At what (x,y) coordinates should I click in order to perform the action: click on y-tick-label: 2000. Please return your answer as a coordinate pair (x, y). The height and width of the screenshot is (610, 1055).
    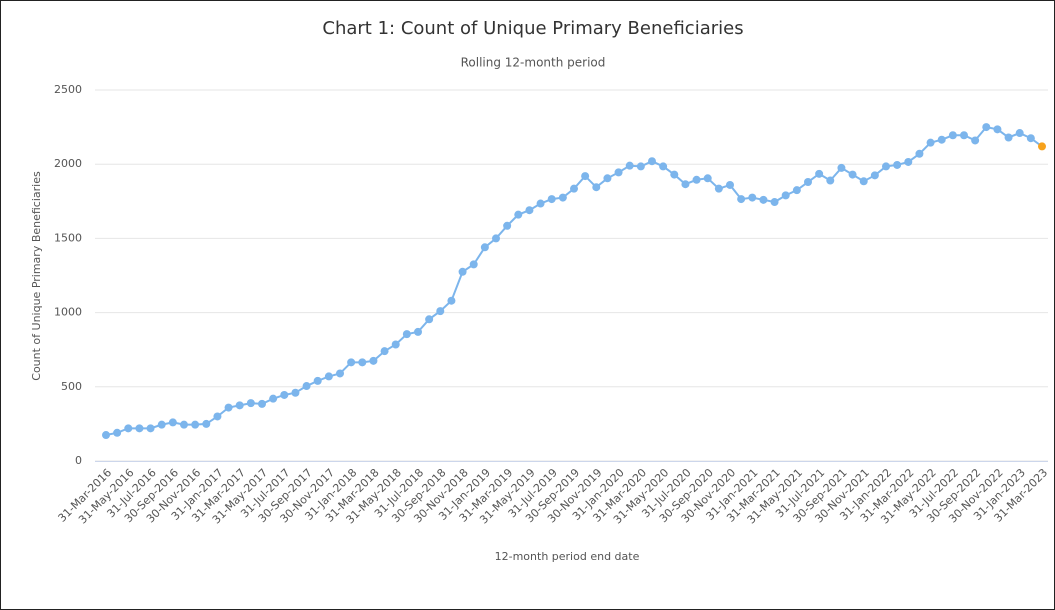
    Looking at the image, I should click on (68, 163).